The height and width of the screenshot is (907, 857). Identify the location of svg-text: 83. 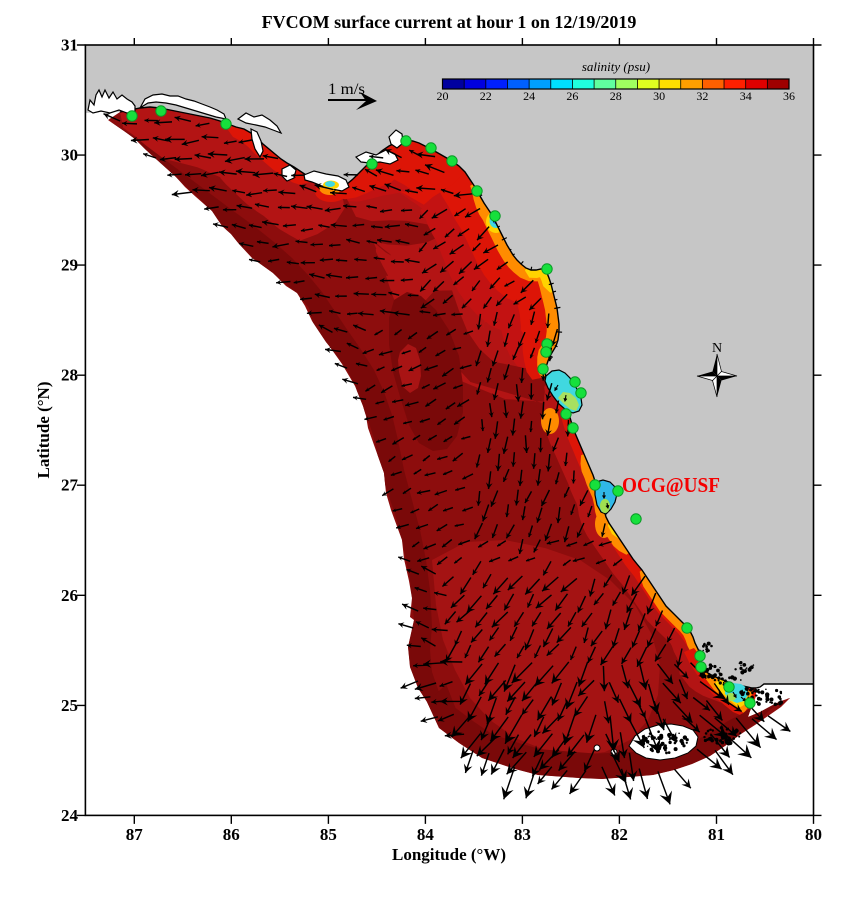
(522, 834).